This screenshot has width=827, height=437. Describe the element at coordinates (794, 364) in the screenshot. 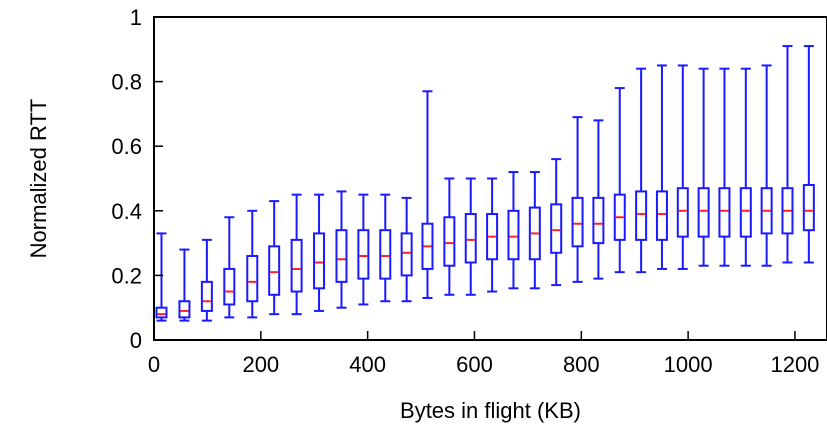

I see `x-tick-label: 1200` at that location.